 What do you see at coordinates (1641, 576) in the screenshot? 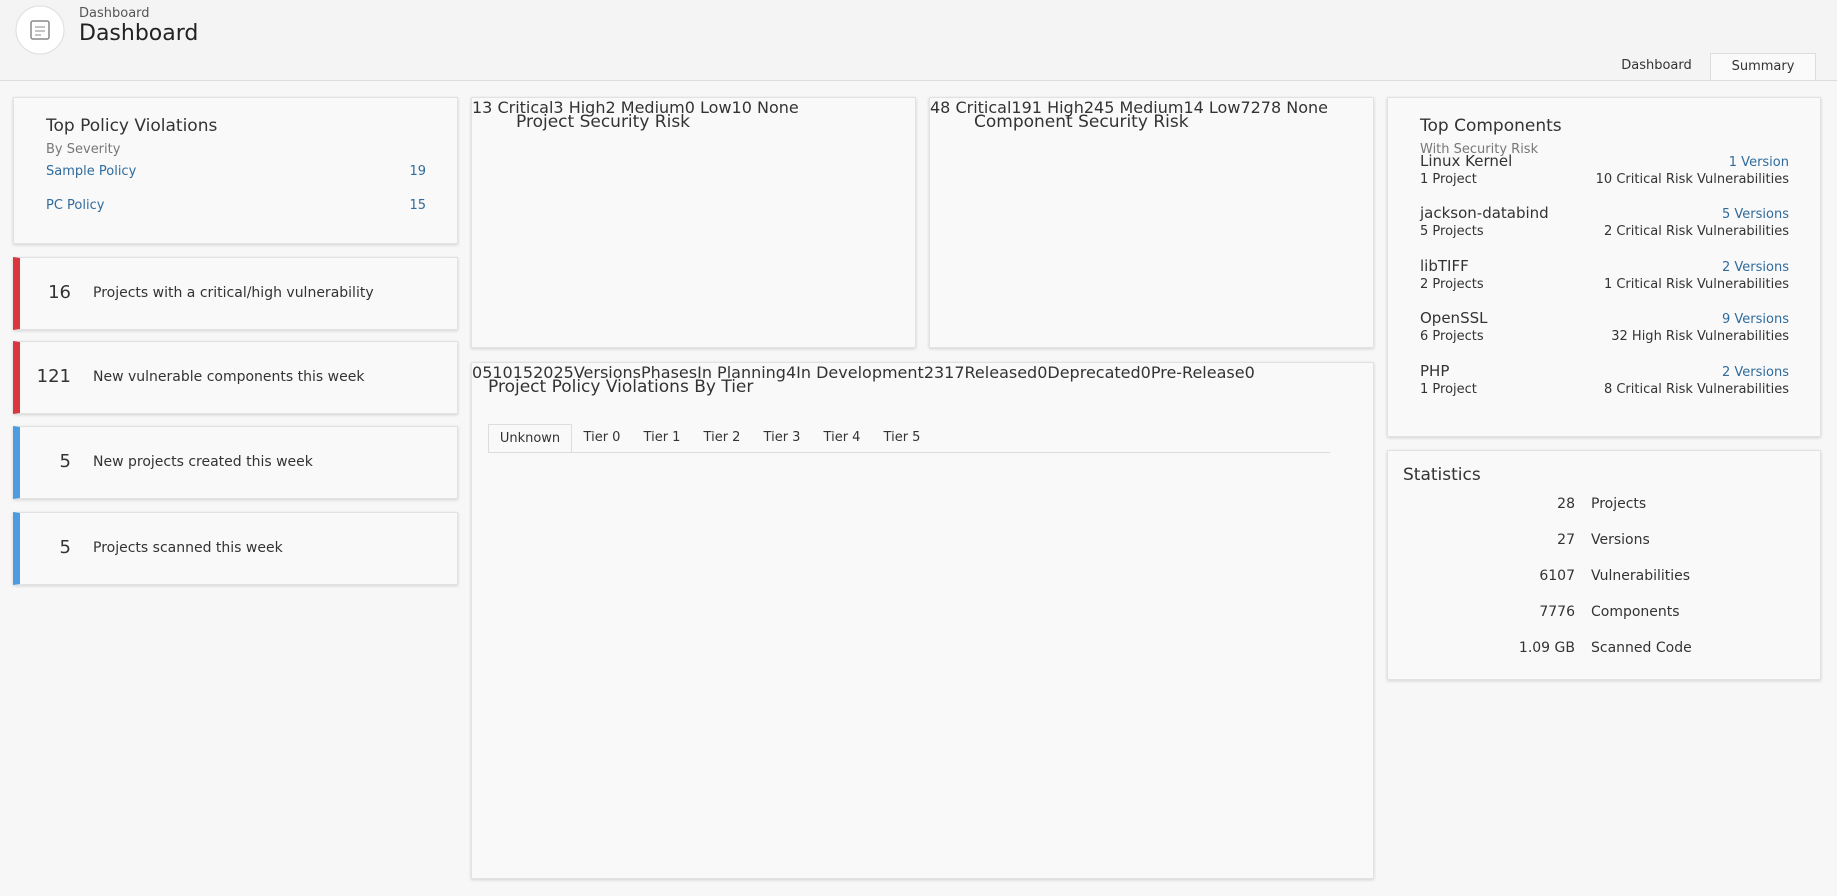
I see `stat-name: Vulnerabilities` at bounding box center [1641, 576].